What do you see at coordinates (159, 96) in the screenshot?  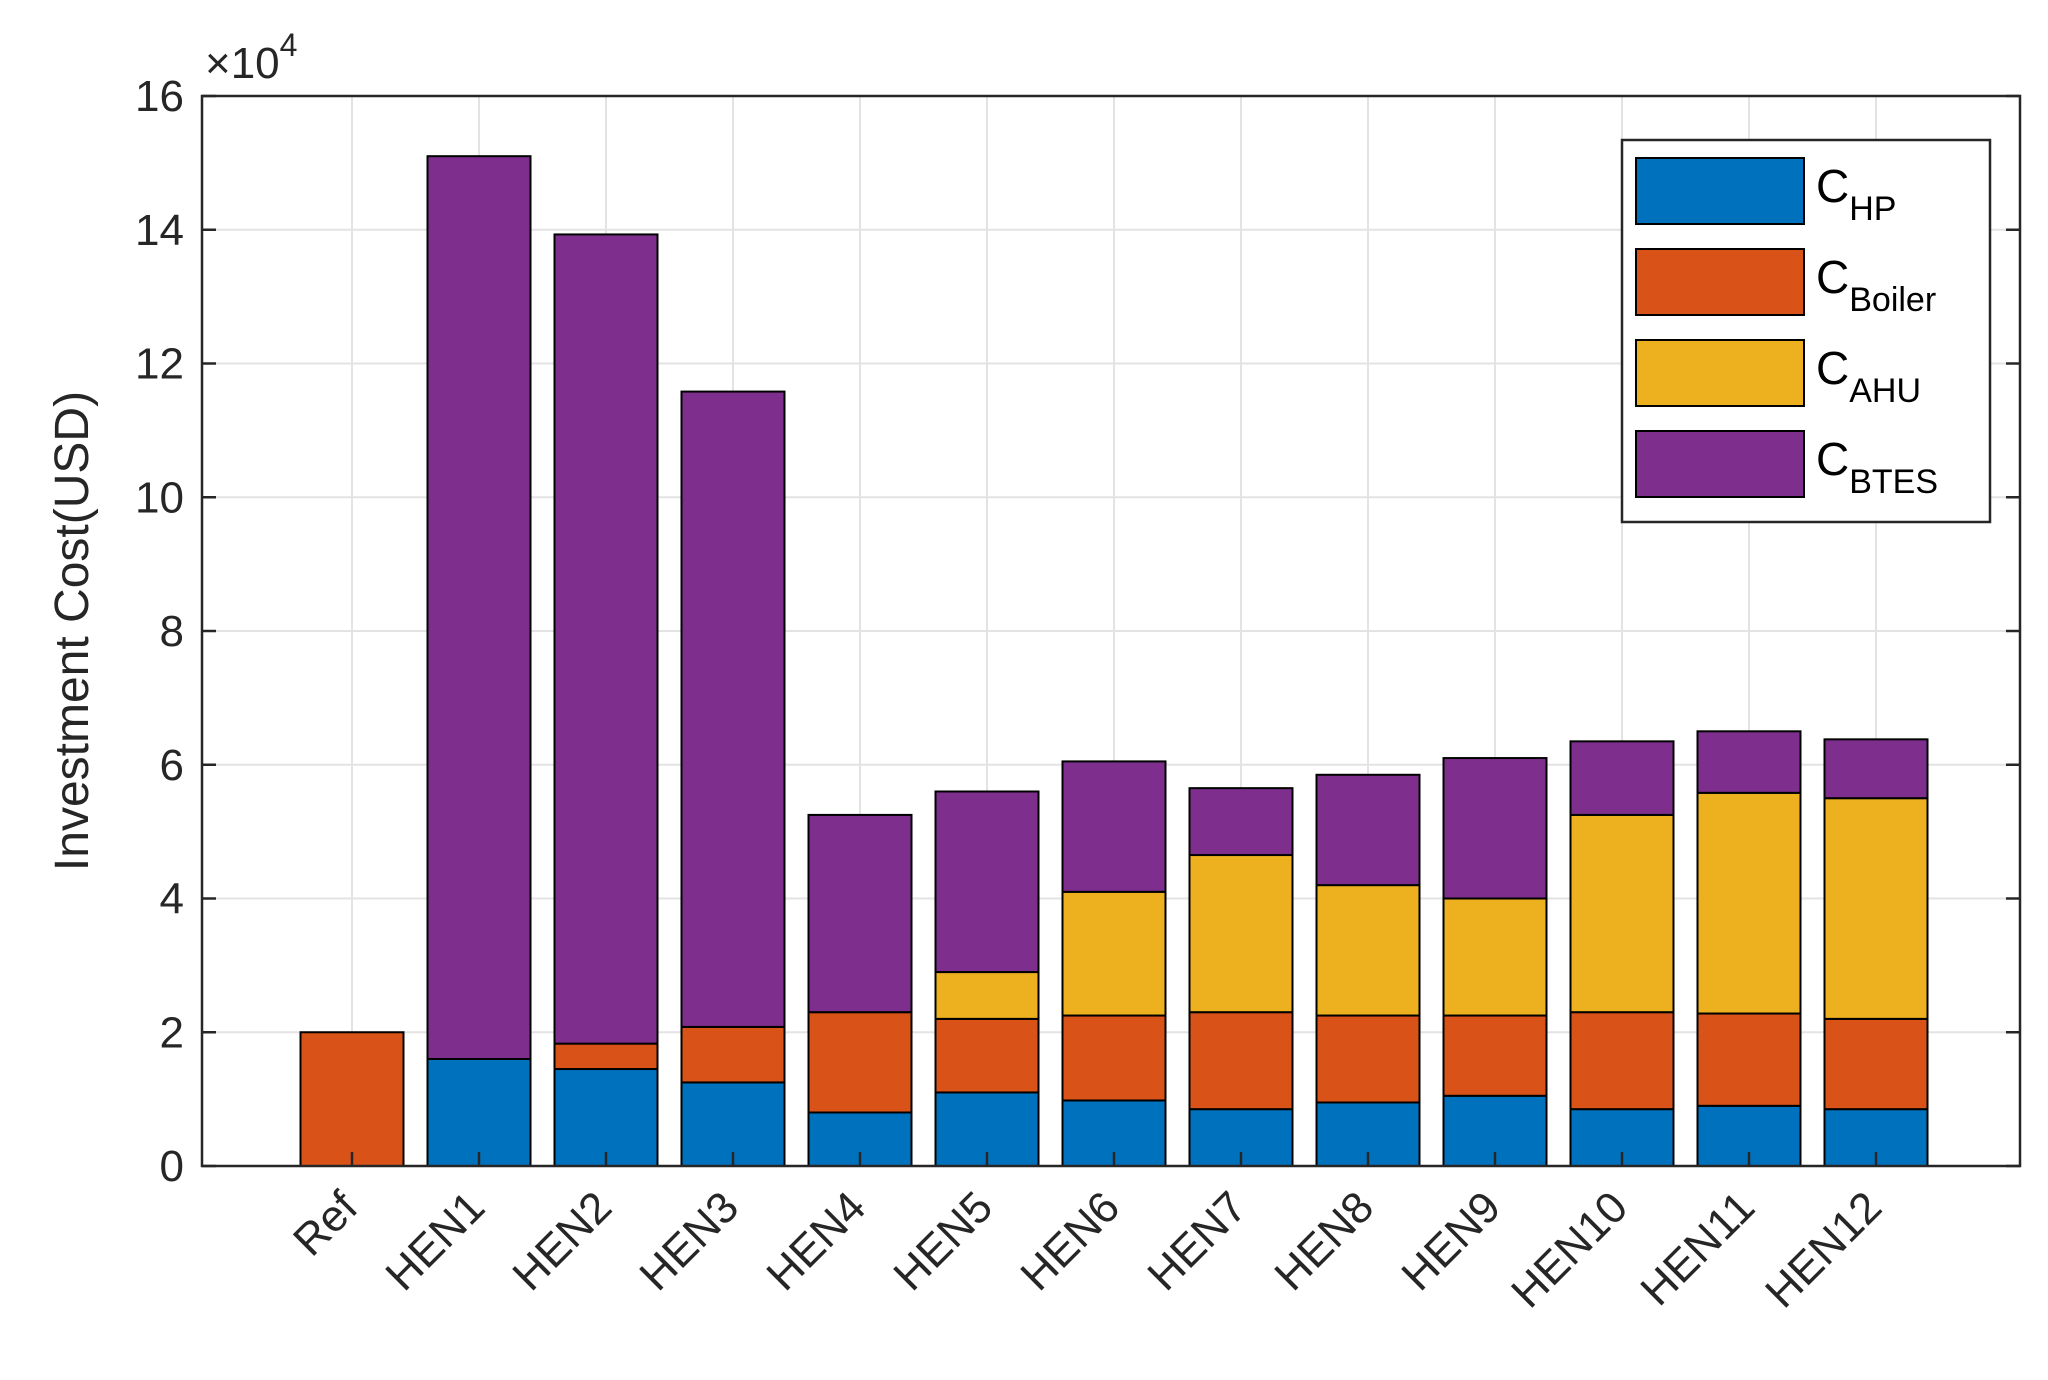 I see `y-tick-label-8: 16` at bounding box center [159, 96].